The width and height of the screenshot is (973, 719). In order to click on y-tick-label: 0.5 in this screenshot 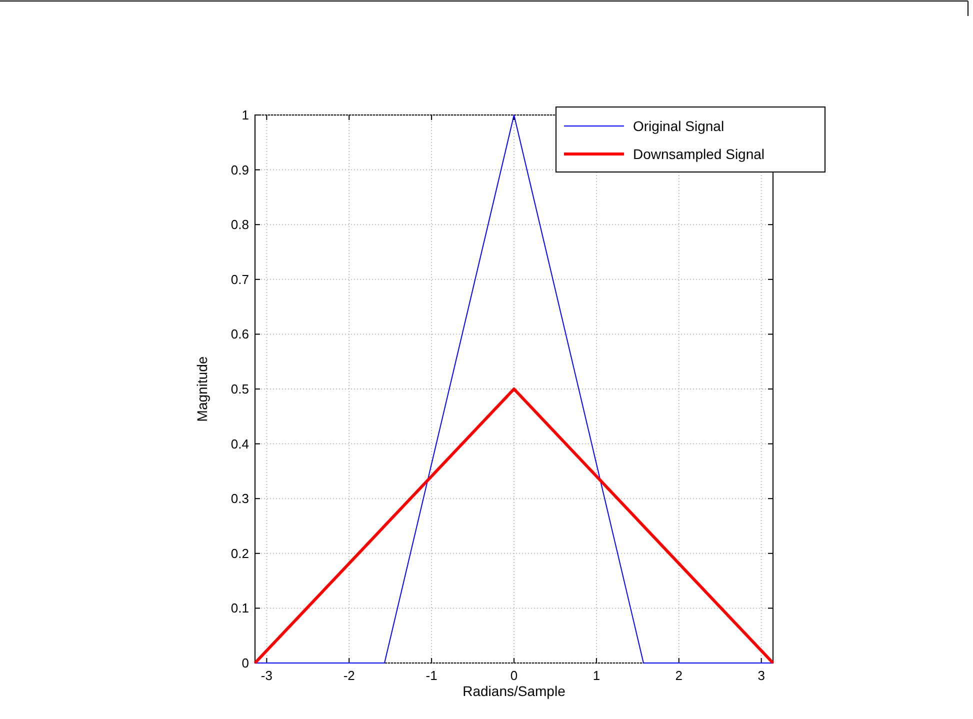, I will do `click(239, 389)`.